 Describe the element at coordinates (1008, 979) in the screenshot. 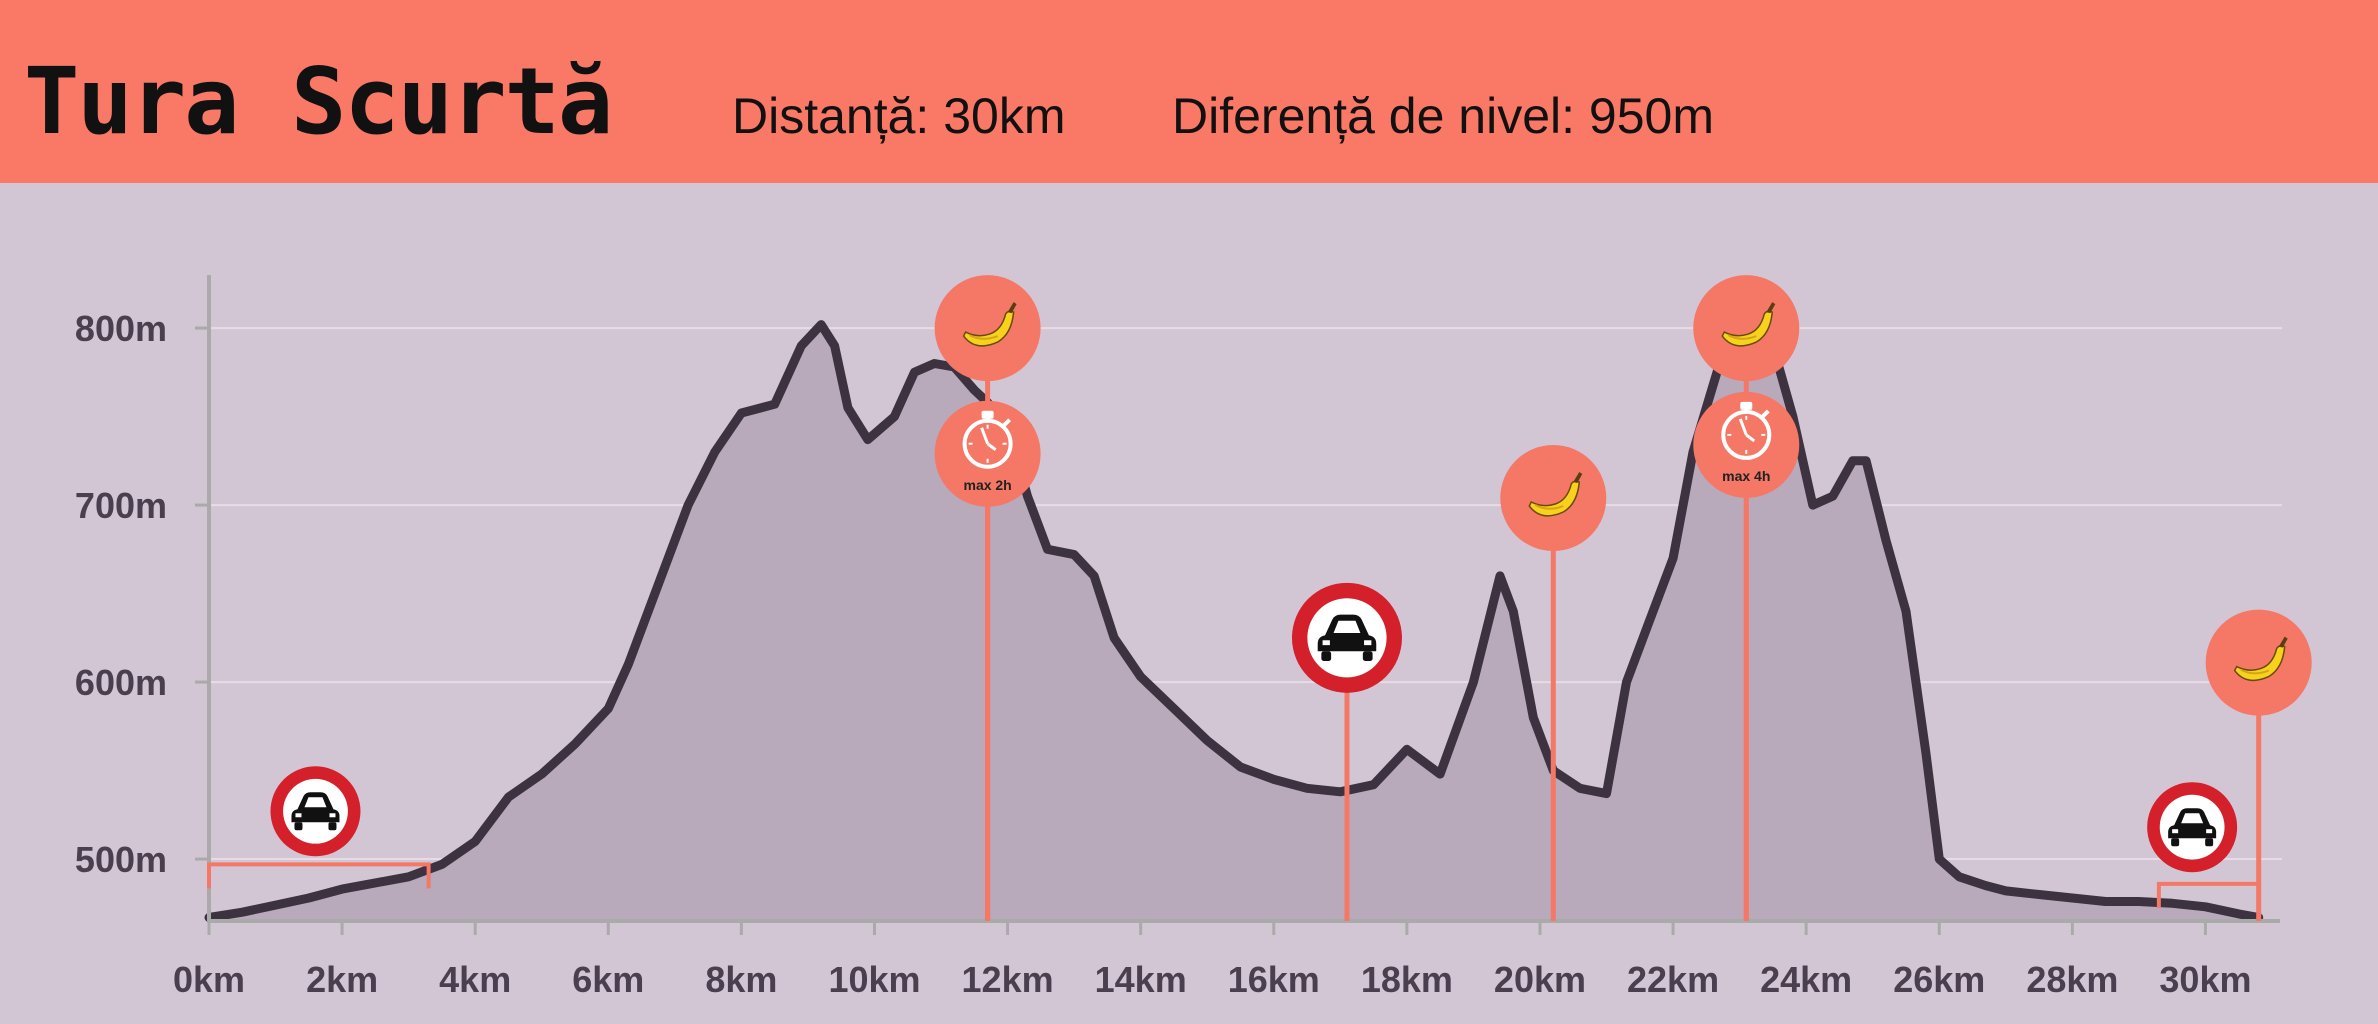

I see `x-tick-label: 12km` at that location.